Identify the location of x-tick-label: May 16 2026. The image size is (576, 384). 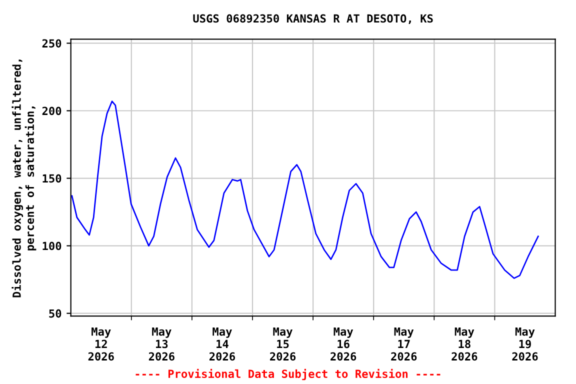
(343, 344).